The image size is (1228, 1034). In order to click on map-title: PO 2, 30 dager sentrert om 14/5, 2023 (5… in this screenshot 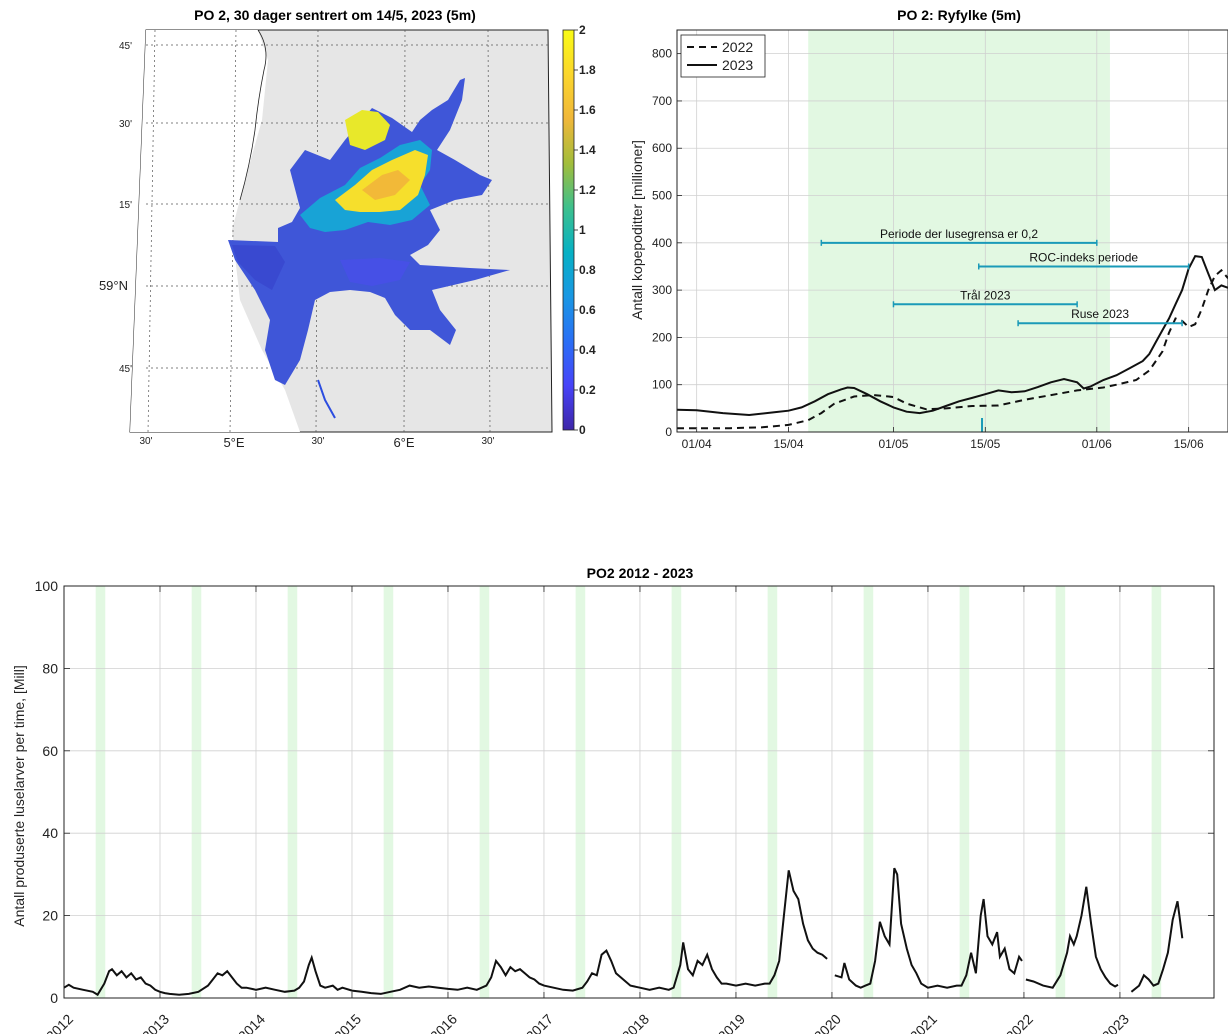, I will do `click(335, 15)`.